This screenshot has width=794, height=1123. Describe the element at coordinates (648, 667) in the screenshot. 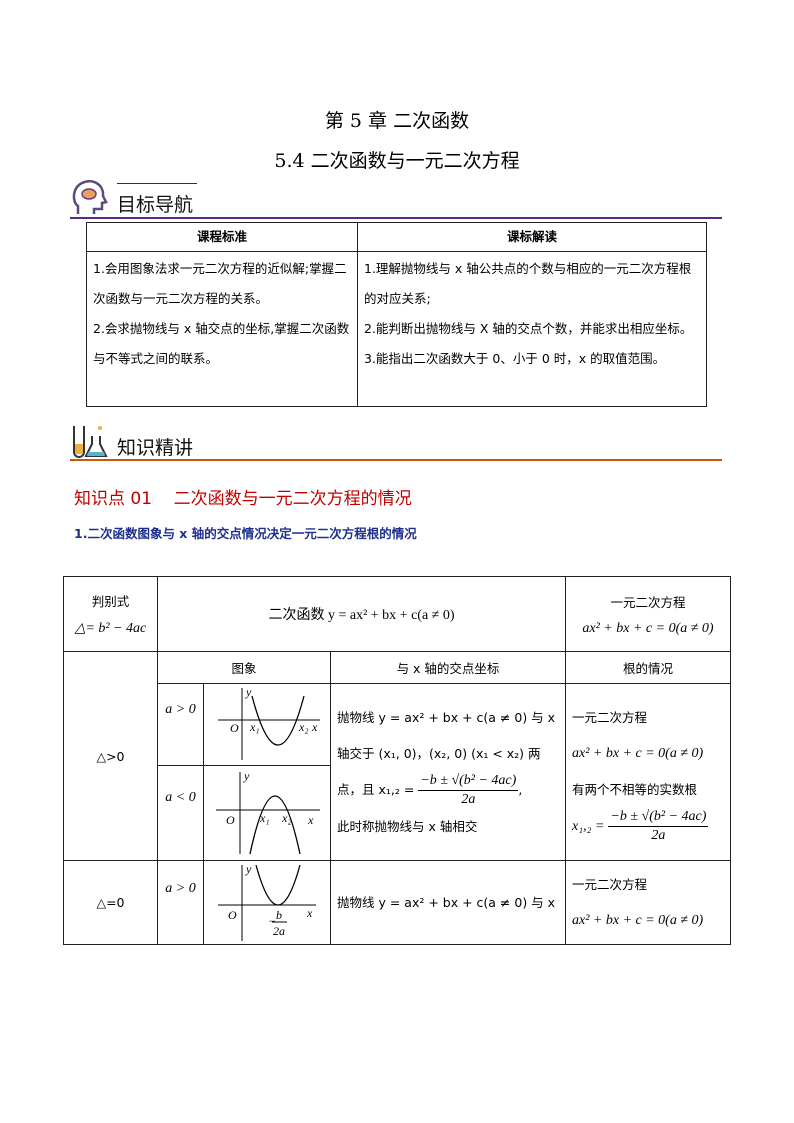

I see `header-roots: 根的情况` at that location.